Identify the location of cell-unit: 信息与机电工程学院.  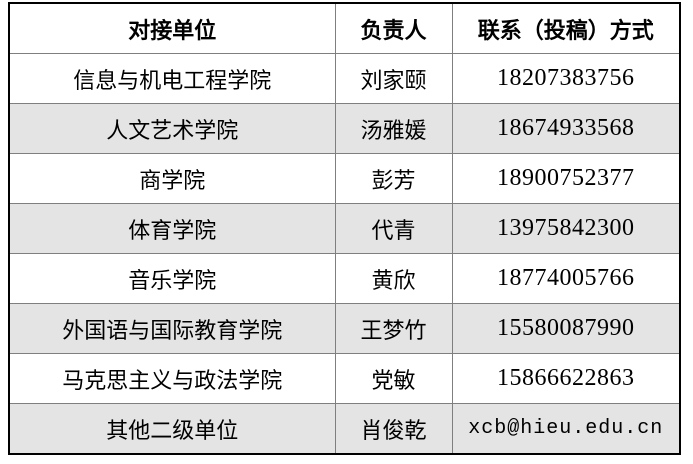
(172, 78).